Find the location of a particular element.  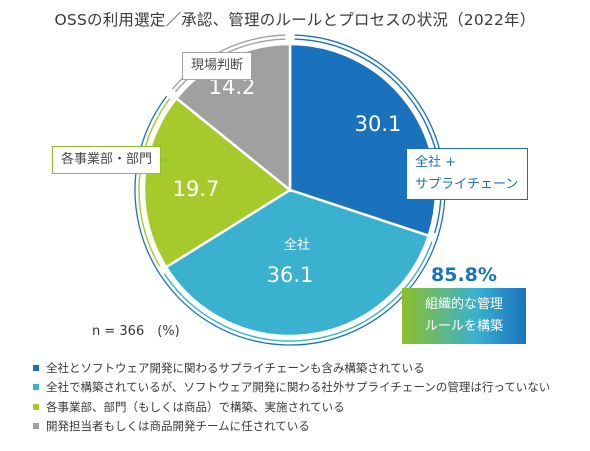

label-division-text: 各事業部・部門 is located at coordinates (107, 159).